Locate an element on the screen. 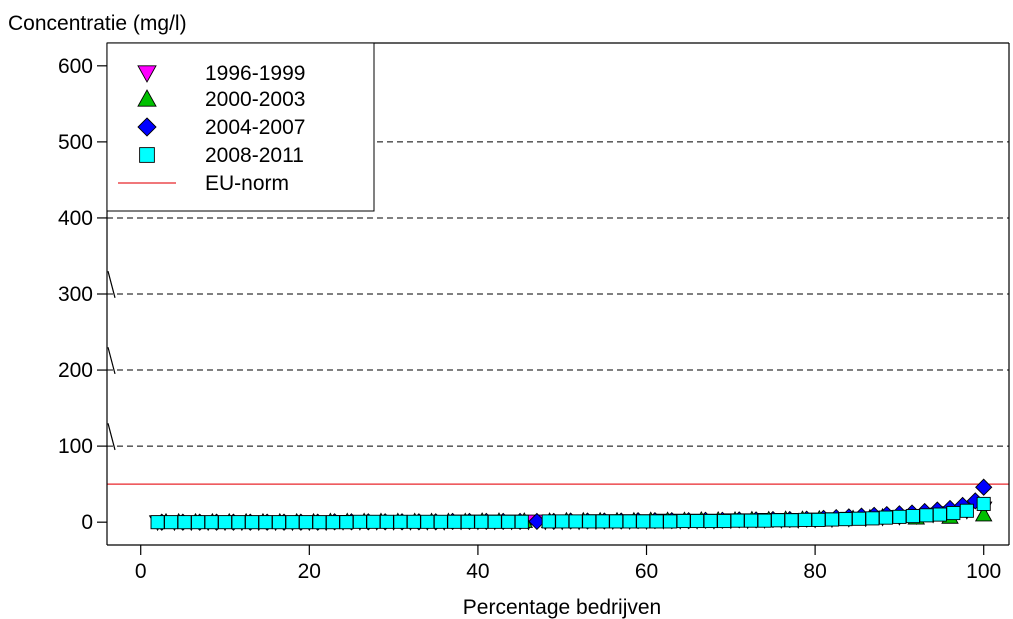 The width and height of the screenshot is (1013, 619). x-tick-label: 100 is located at coordinates (983, 571).